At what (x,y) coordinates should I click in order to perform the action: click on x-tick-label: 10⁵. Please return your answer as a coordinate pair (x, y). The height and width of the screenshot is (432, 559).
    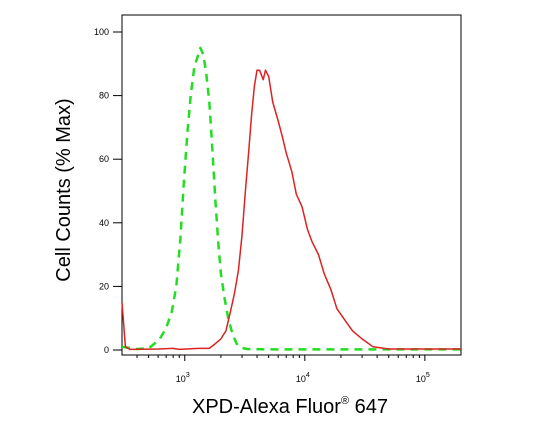
    Looking at the image, I should click on (423, 378).